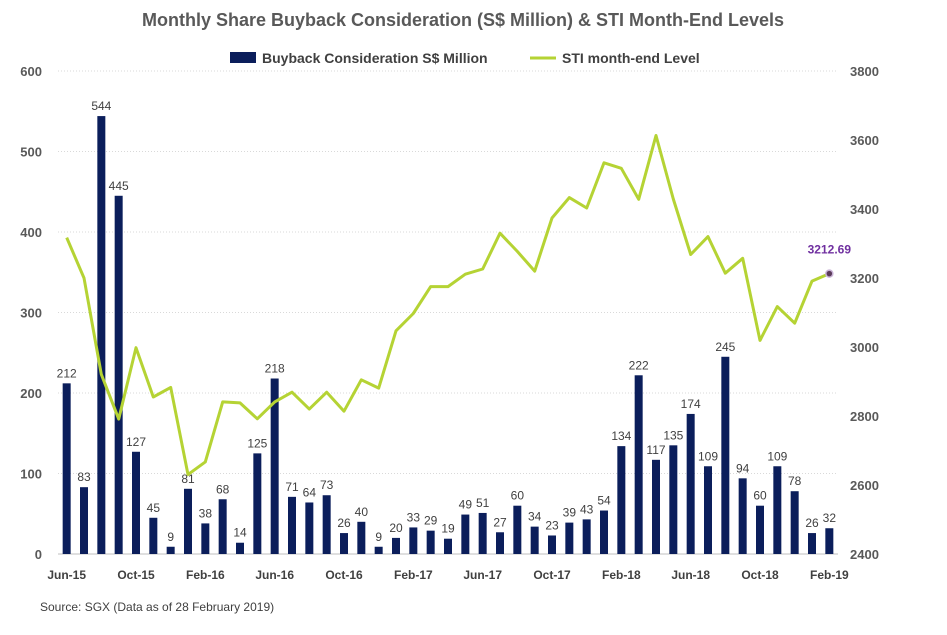 This screenshot has height=635, width=947. Describe the element at coordinates (552, 575) in the screenshot. I see `x-tick-label: Oct-17` at that location.